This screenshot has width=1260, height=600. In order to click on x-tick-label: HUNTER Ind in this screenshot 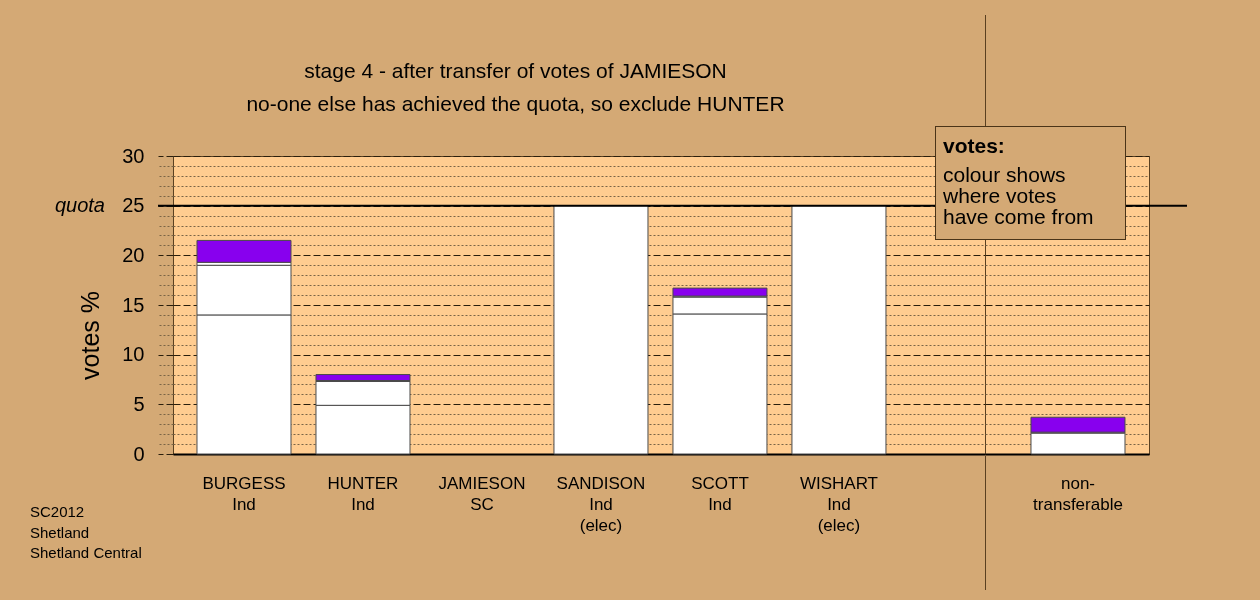, I will do `click(363, 493)`.